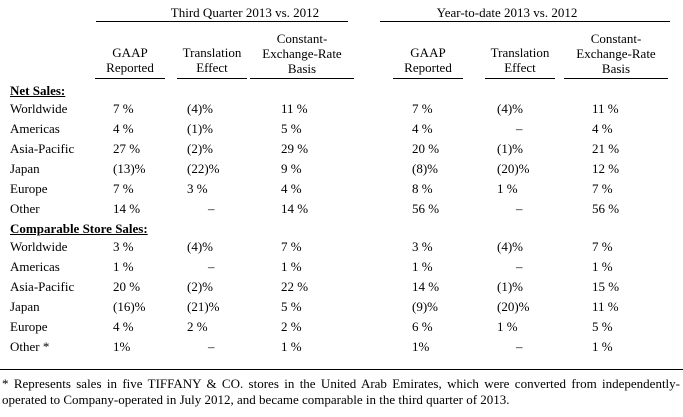 The height and width of the screenshot is (417, 683). I want to click on row-label: Americas, so click(35, 128).